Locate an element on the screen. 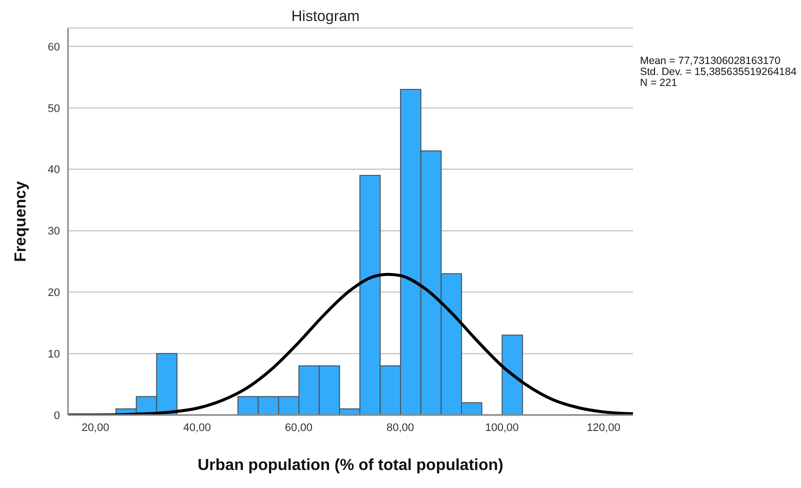  x-tick-label: 80,00 is located at coordinates (400, 428).